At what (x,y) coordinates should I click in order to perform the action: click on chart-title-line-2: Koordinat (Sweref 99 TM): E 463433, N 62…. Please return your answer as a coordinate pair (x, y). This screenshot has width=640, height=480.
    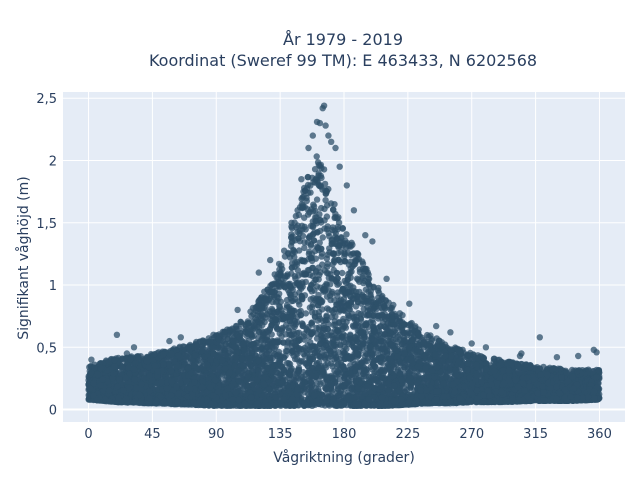
    Looking at the image, I should click on (343, 60).